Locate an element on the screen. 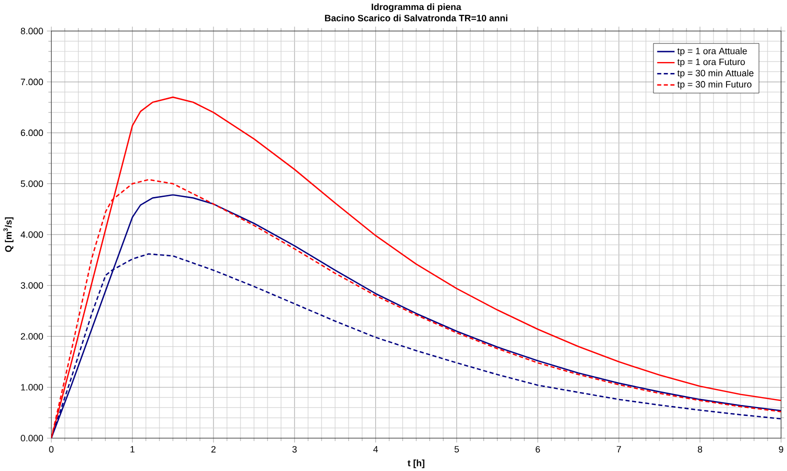  y-tick-label: 4.000 is located at coordinates (32, 234).